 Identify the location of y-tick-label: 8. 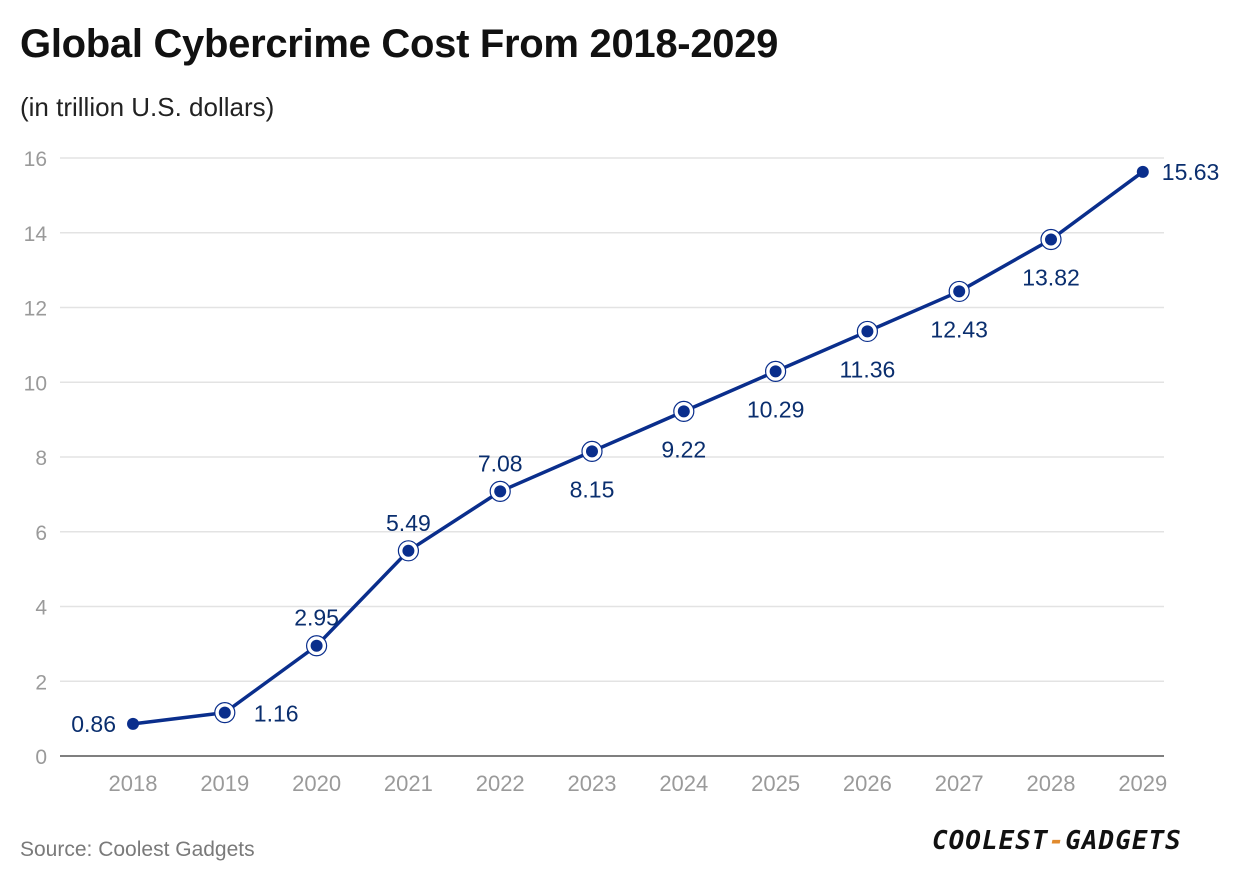
(41, 458).